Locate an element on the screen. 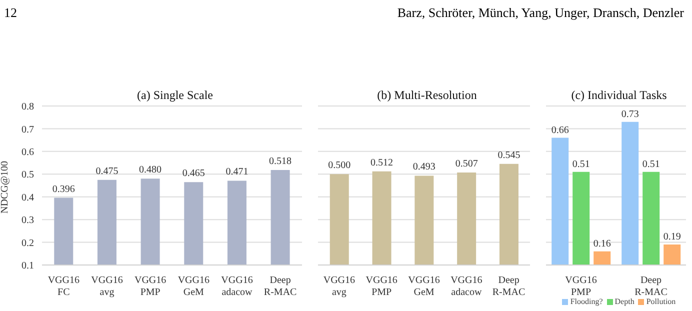 Image resolution: width=692 pixels, height=311 pixels. legend-label: Depth is located at coordinates (624, 302).